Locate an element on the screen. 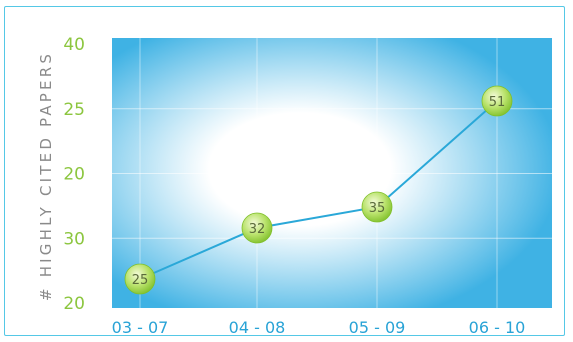  y-tick-label: 30 is located at coordinates (74, 239).